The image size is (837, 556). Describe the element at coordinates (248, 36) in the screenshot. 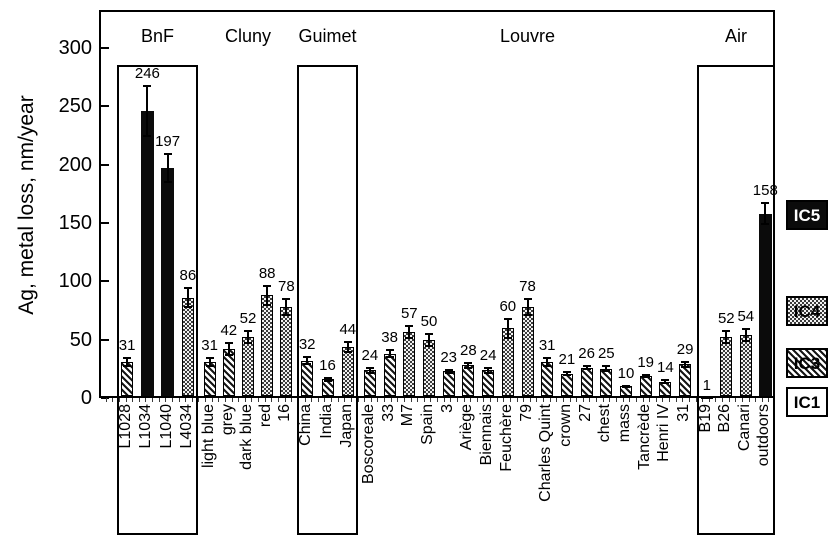

I see `group-label: Cluny` at that location.